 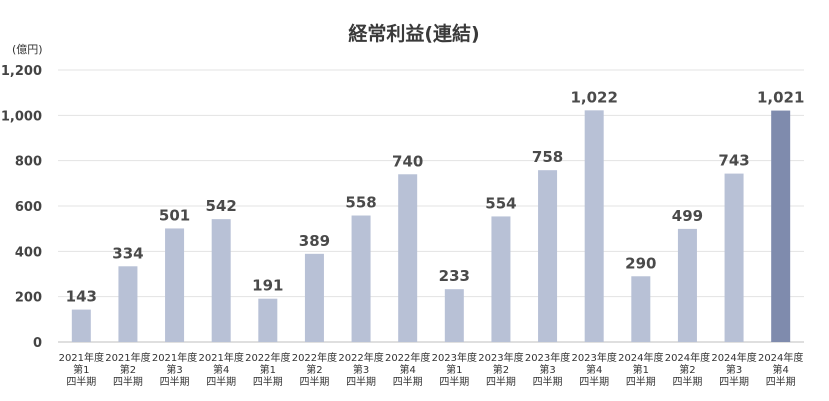 I want to click on x-tick-label: 2024年度第1 四半期, so click(x=640, y=369).